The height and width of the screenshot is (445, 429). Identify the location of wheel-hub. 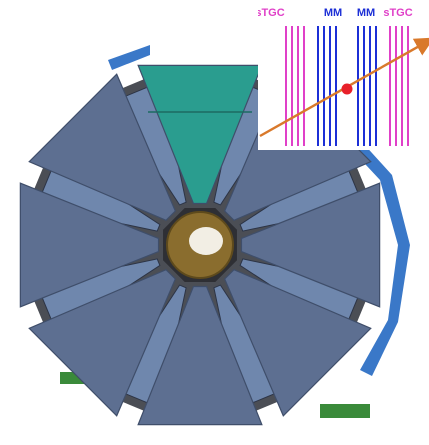
(200, 245).